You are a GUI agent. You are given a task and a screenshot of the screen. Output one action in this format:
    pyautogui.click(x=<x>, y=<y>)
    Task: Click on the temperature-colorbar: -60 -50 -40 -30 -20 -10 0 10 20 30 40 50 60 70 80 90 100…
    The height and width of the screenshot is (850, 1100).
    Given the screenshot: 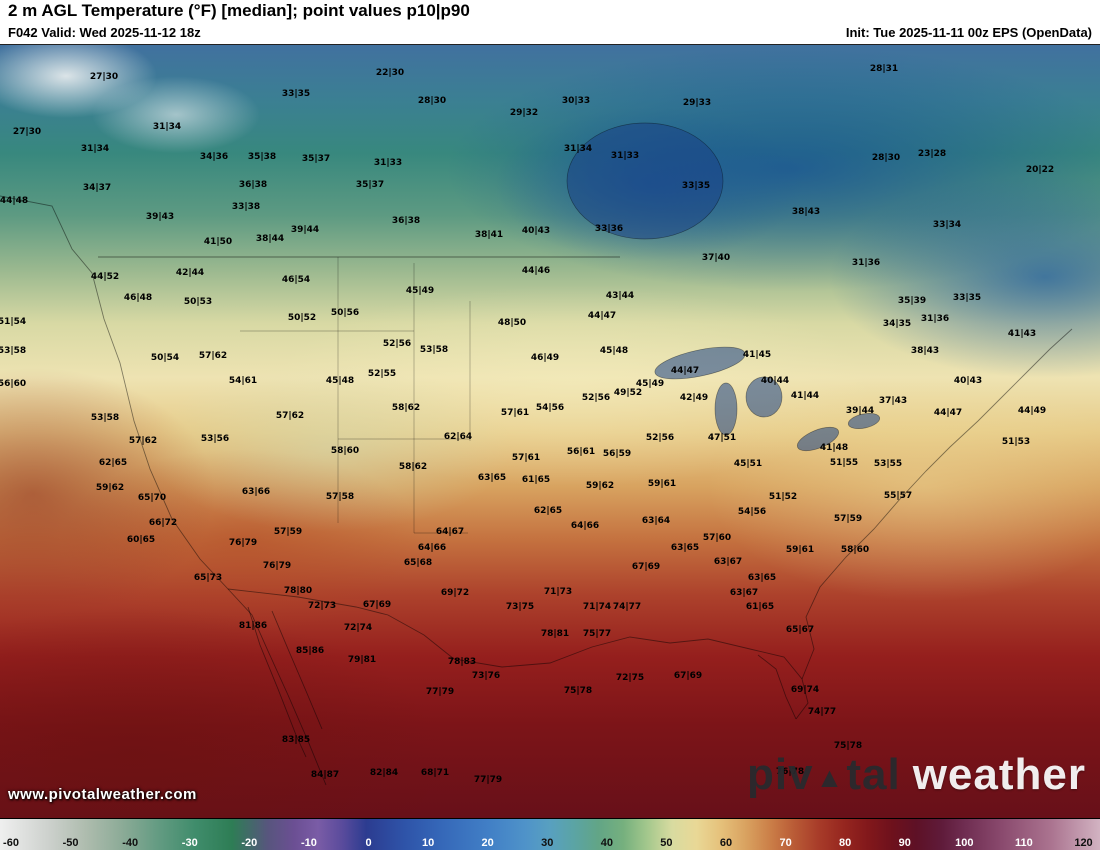 What is the action you would take?
    pyautogui.click(x=550, y=834)
    